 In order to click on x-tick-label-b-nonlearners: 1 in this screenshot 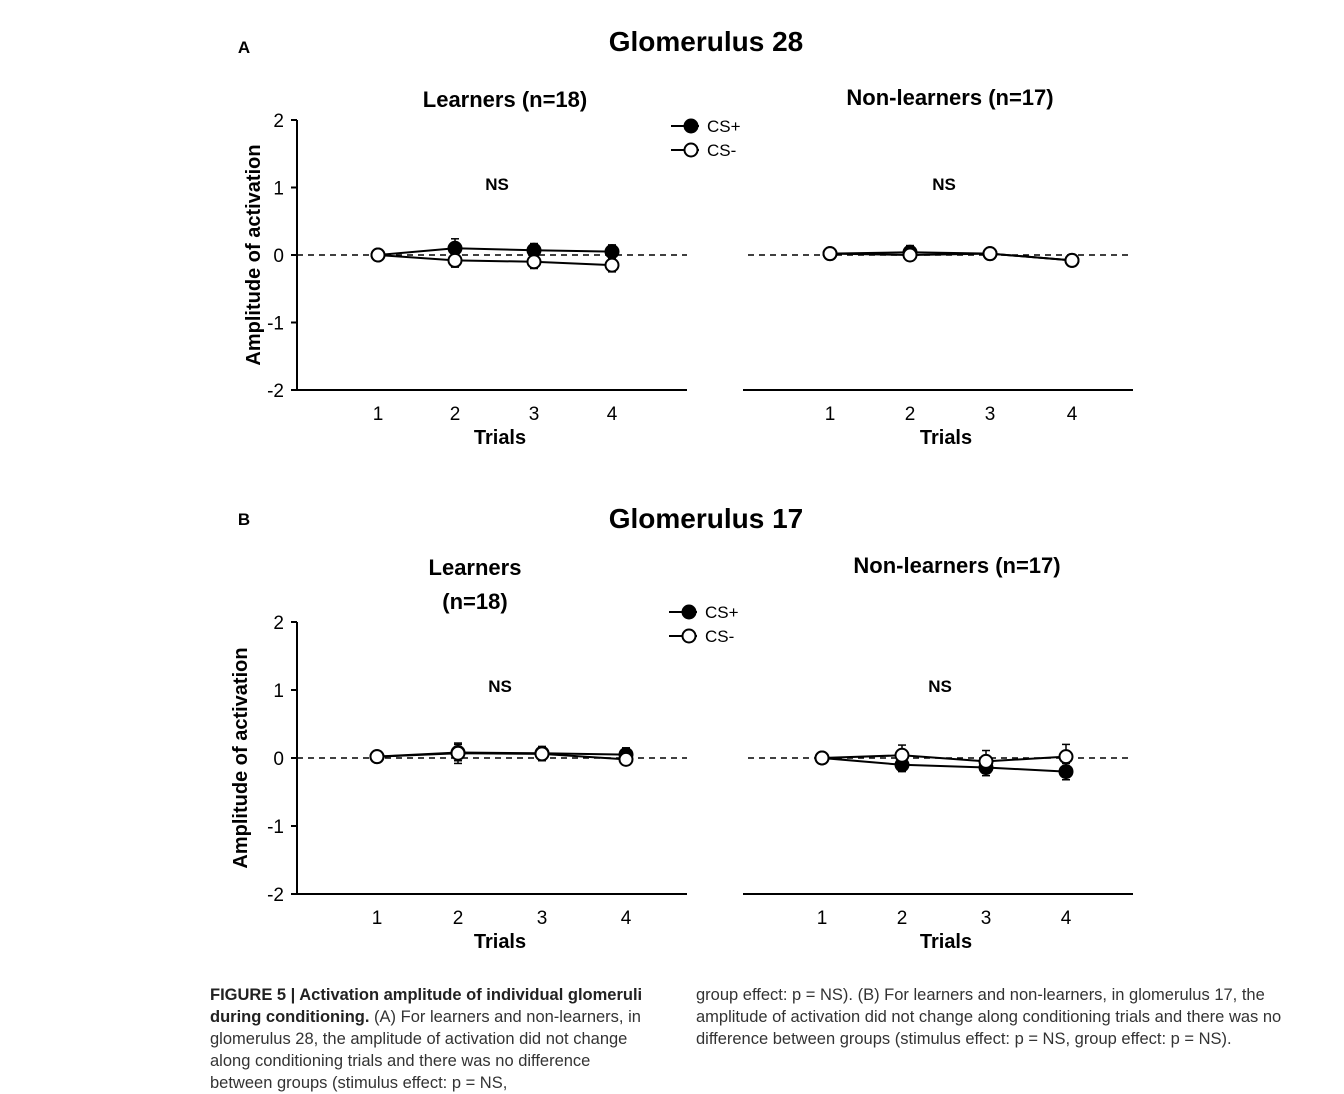, I will do `click(822, 918)`.